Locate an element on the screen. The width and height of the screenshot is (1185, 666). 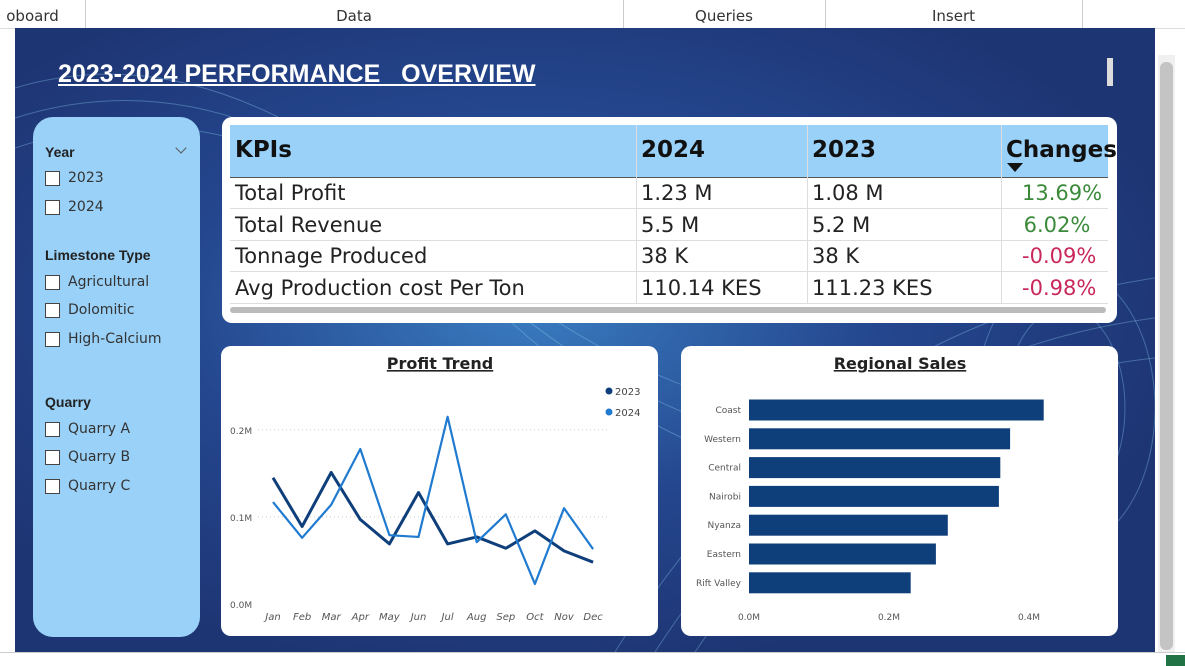
corner is located at coordinates (1175, 660).